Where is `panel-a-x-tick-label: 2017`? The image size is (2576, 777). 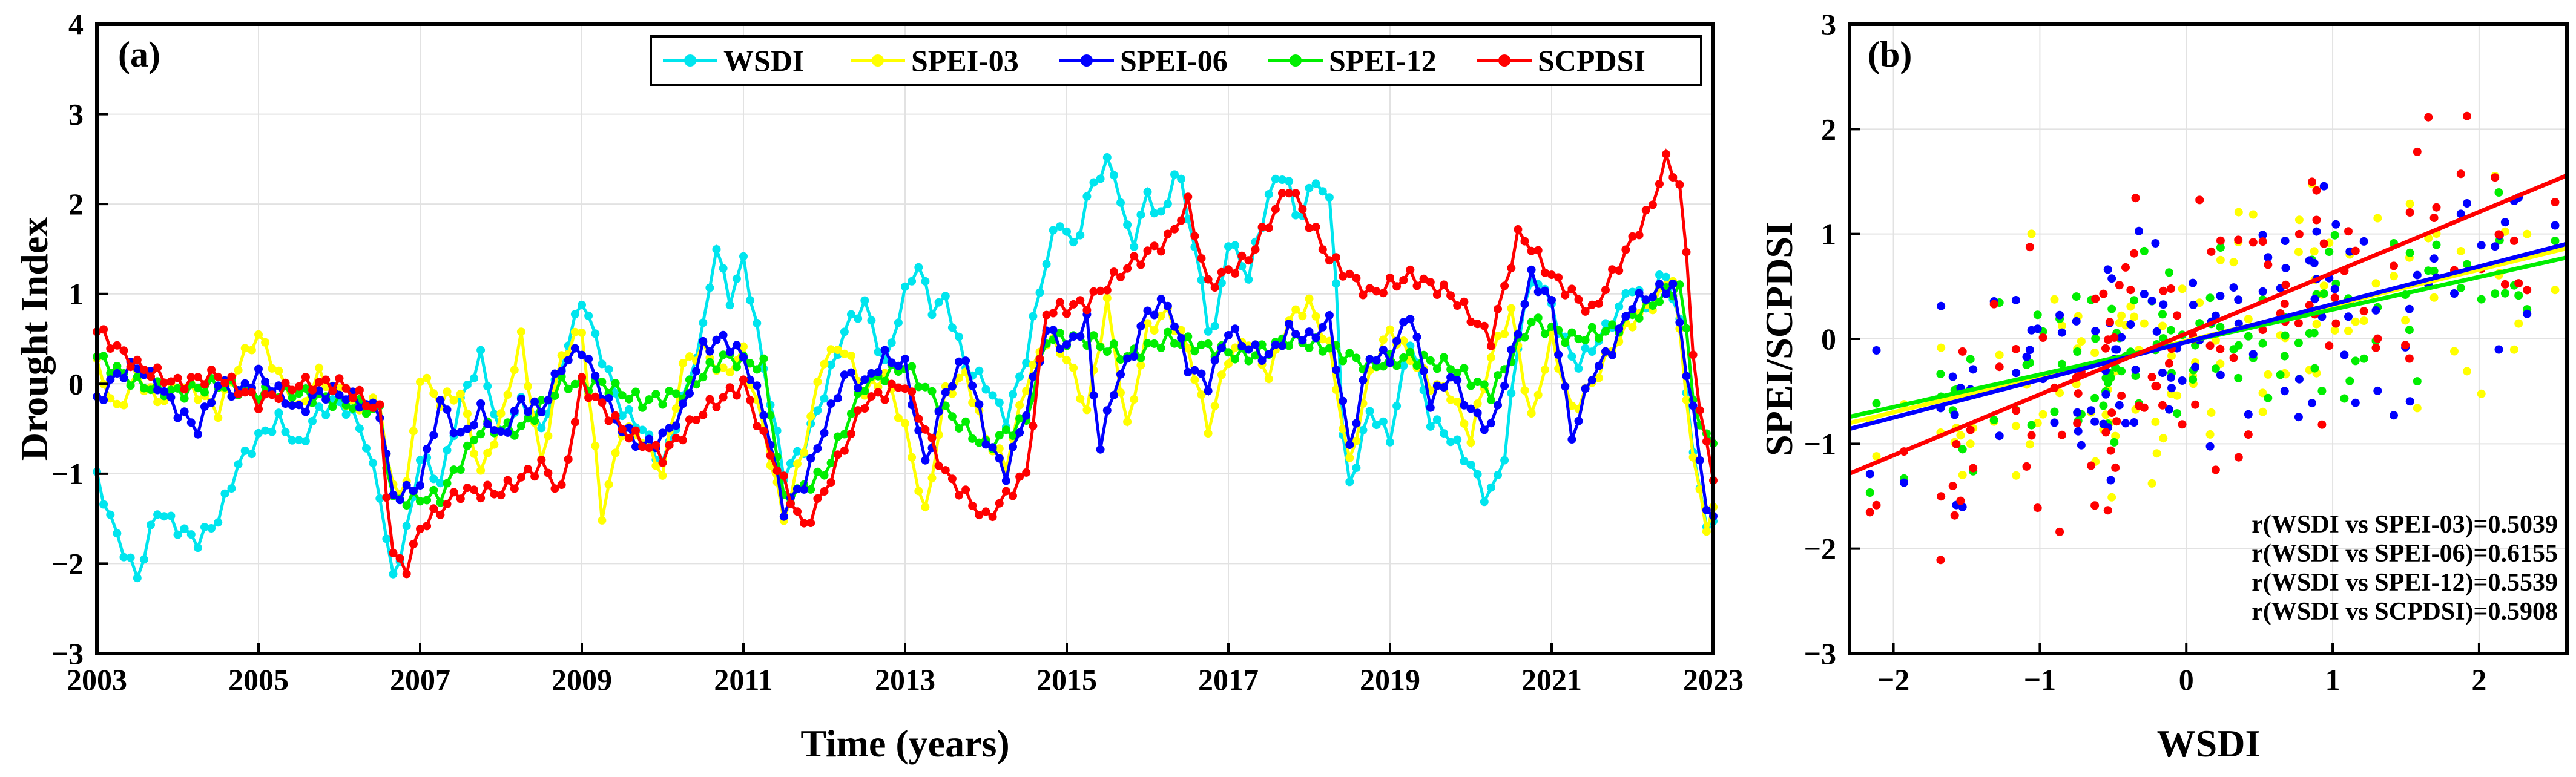
panel-a-x-tick-label: 2017 is located at coordinates (1228, 680).